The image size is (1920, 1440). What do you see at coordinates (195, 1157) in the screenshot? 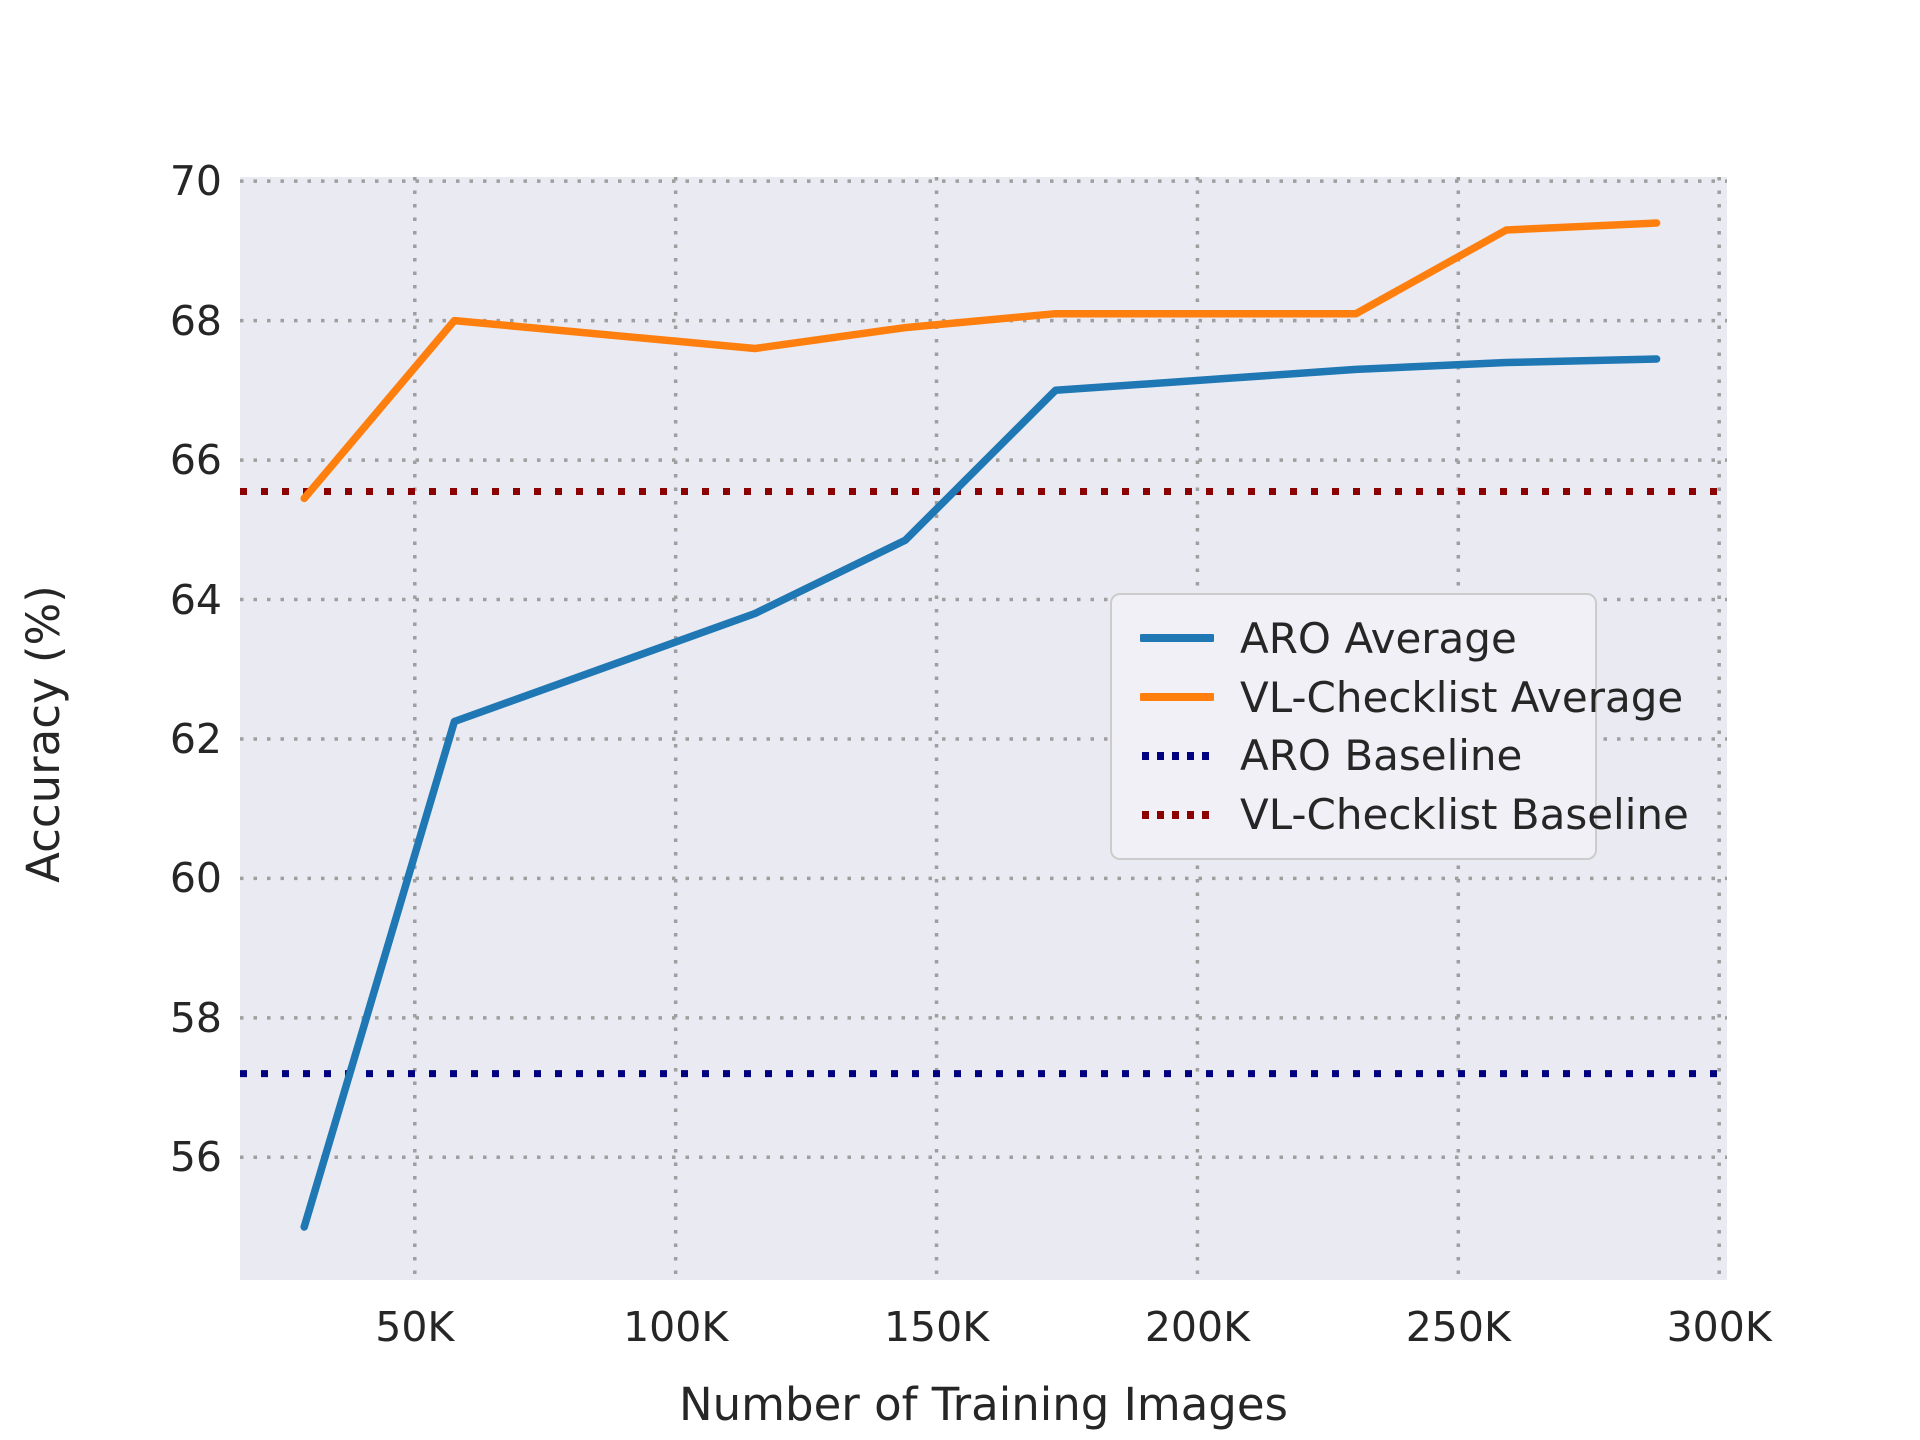
I see `y-tick-56: 56` at bounding box center [195, 1157].